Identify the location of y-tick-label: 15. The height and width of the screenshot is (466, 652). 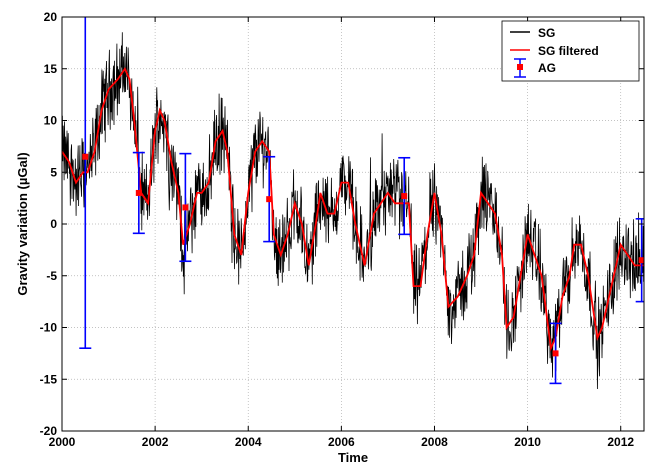
(51, 69).